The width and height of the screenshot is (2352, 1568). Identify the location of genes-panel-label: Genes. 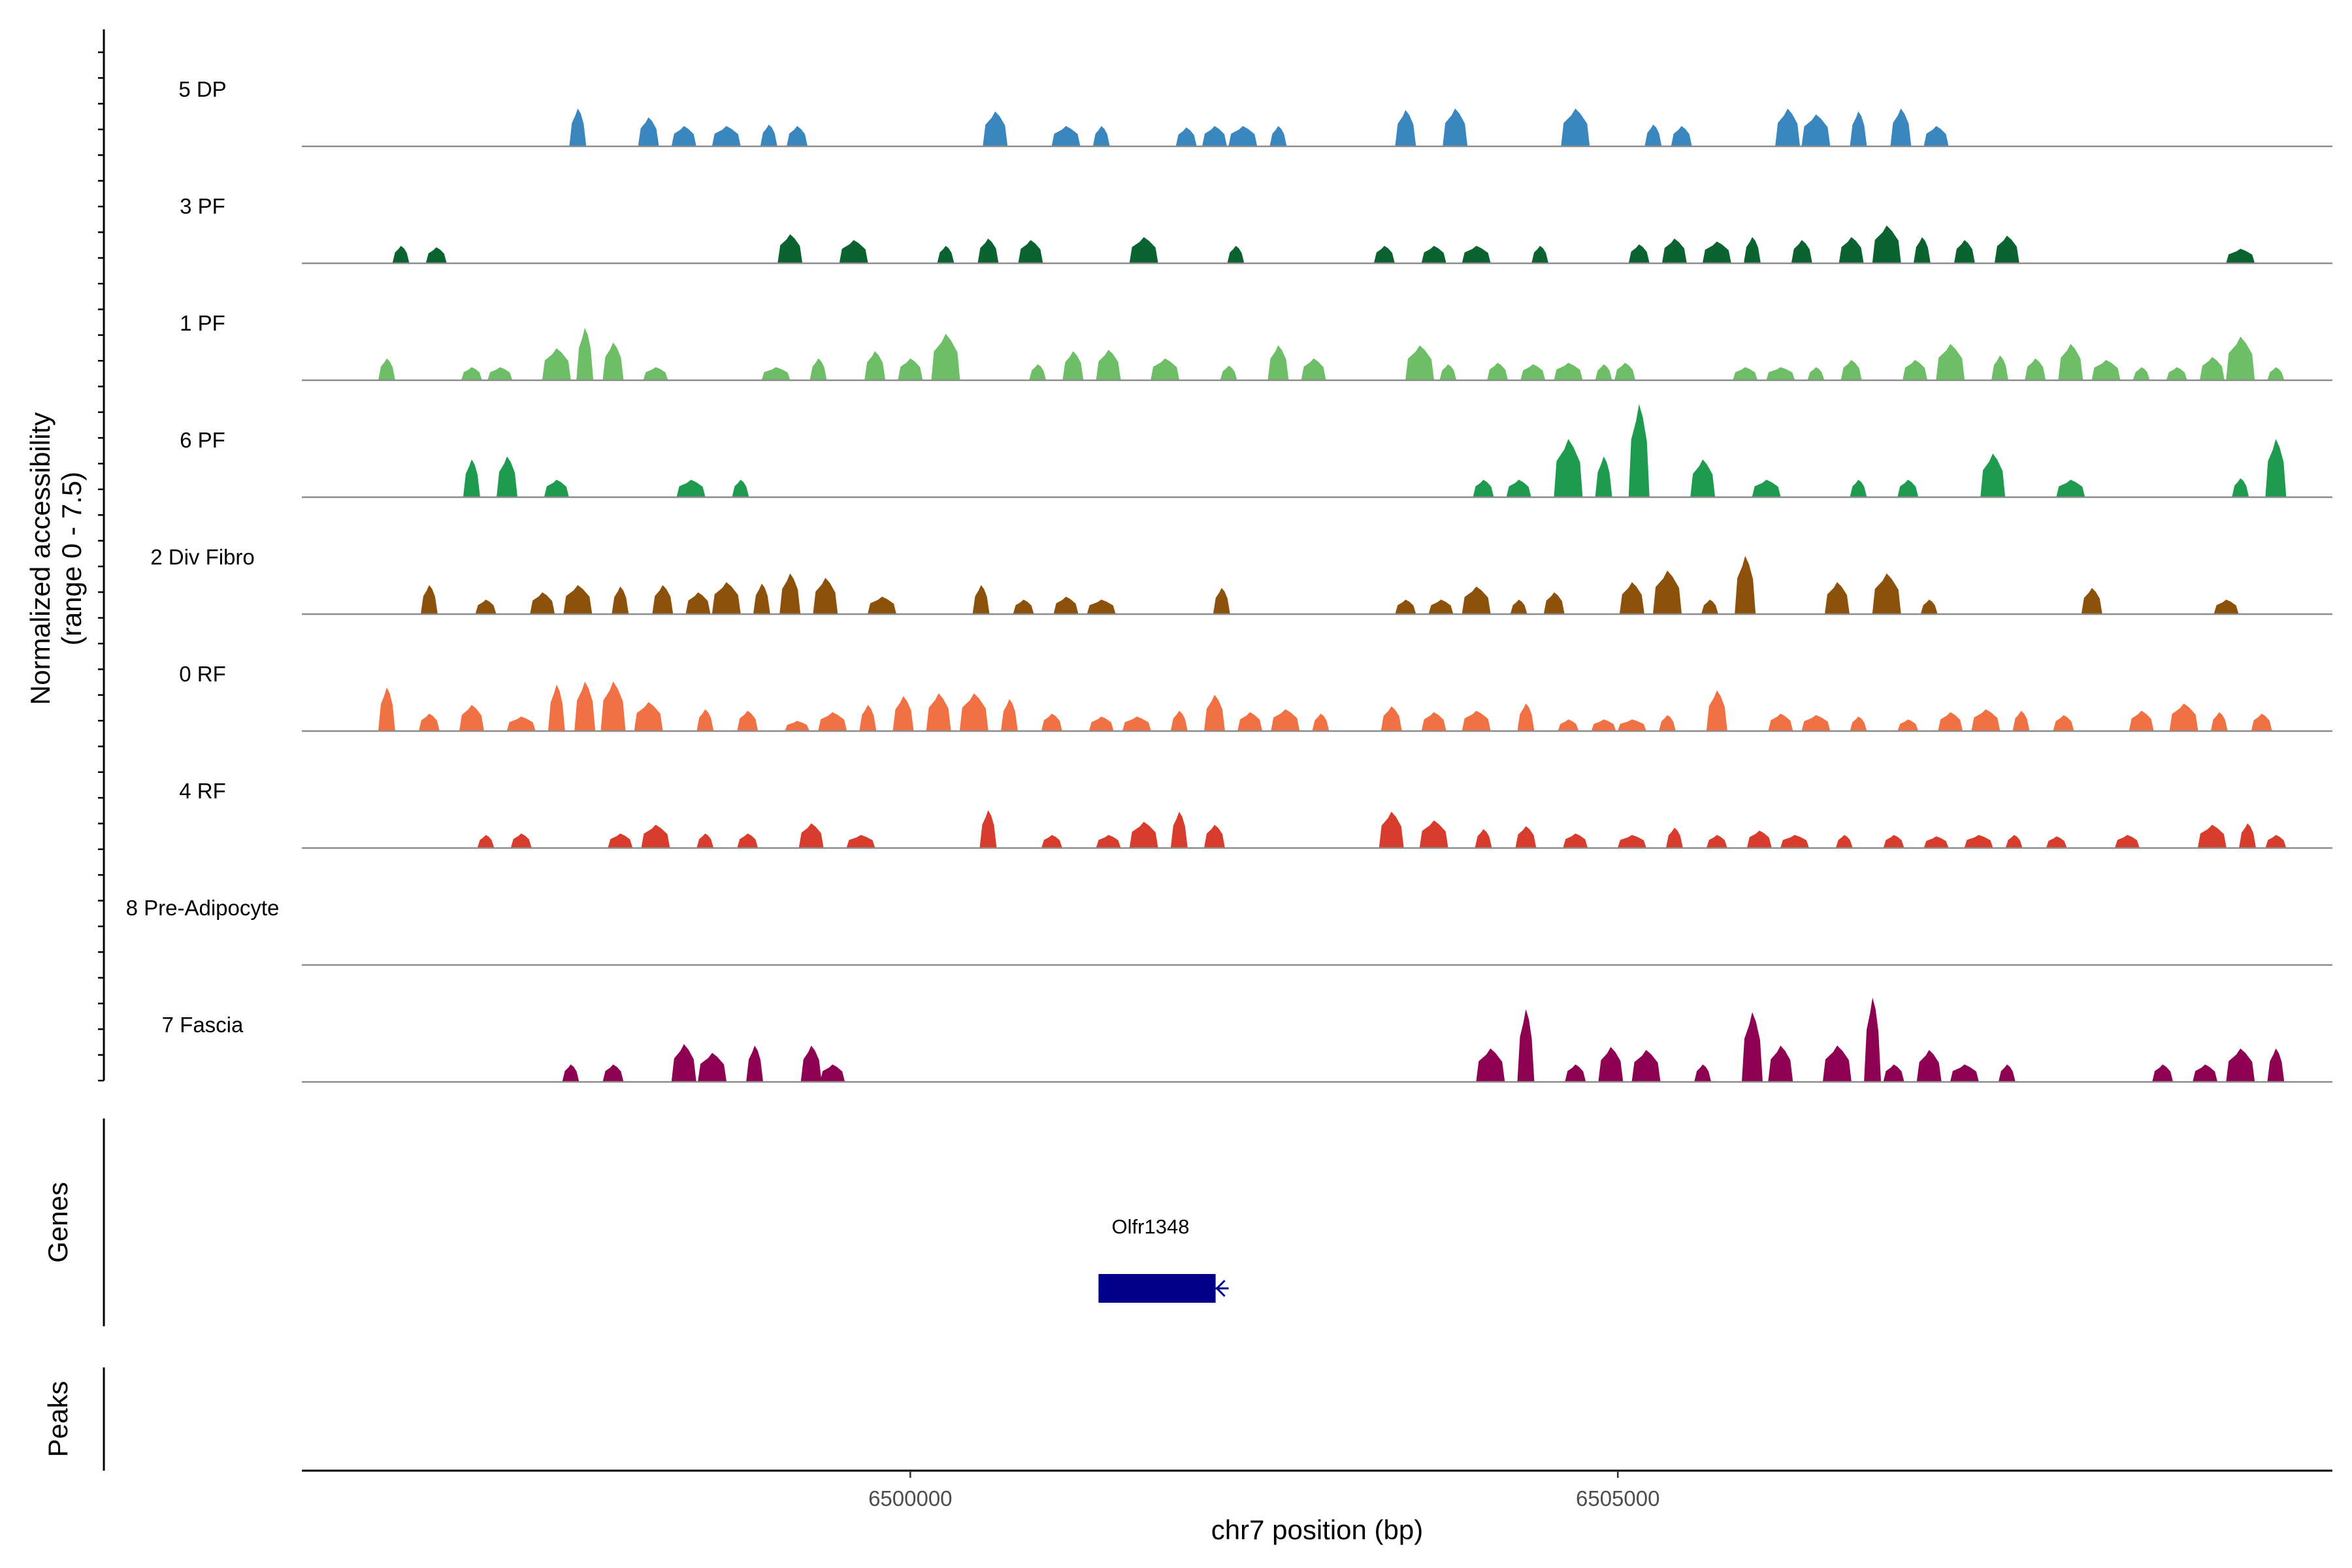
(57, 1222).